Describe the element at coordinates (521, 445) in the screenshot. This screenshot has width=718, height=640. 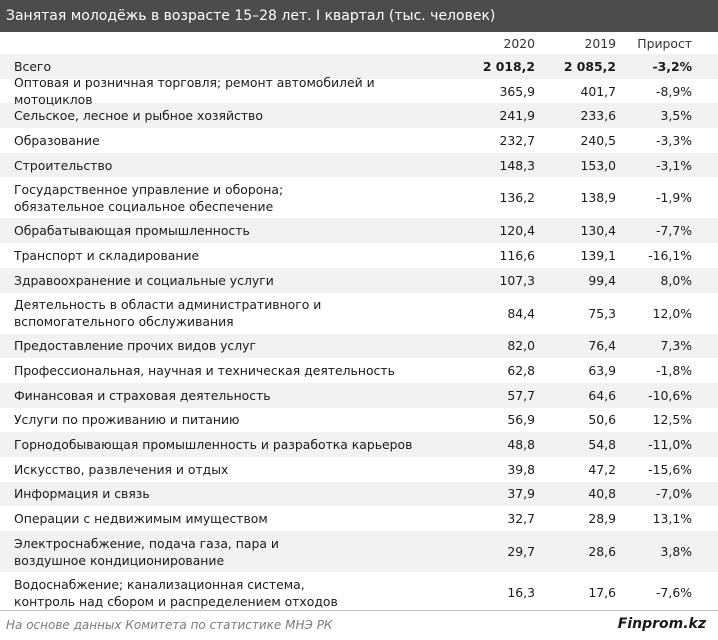
I see `value-2020: 48,8` at that location.